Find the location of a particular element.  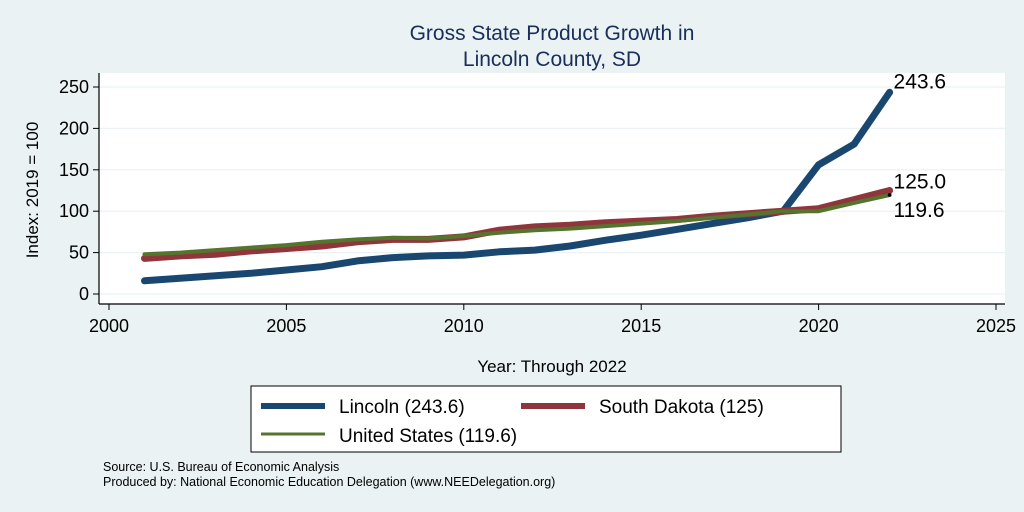

y-tick-label: 50 is located at coordinates (79, 253).